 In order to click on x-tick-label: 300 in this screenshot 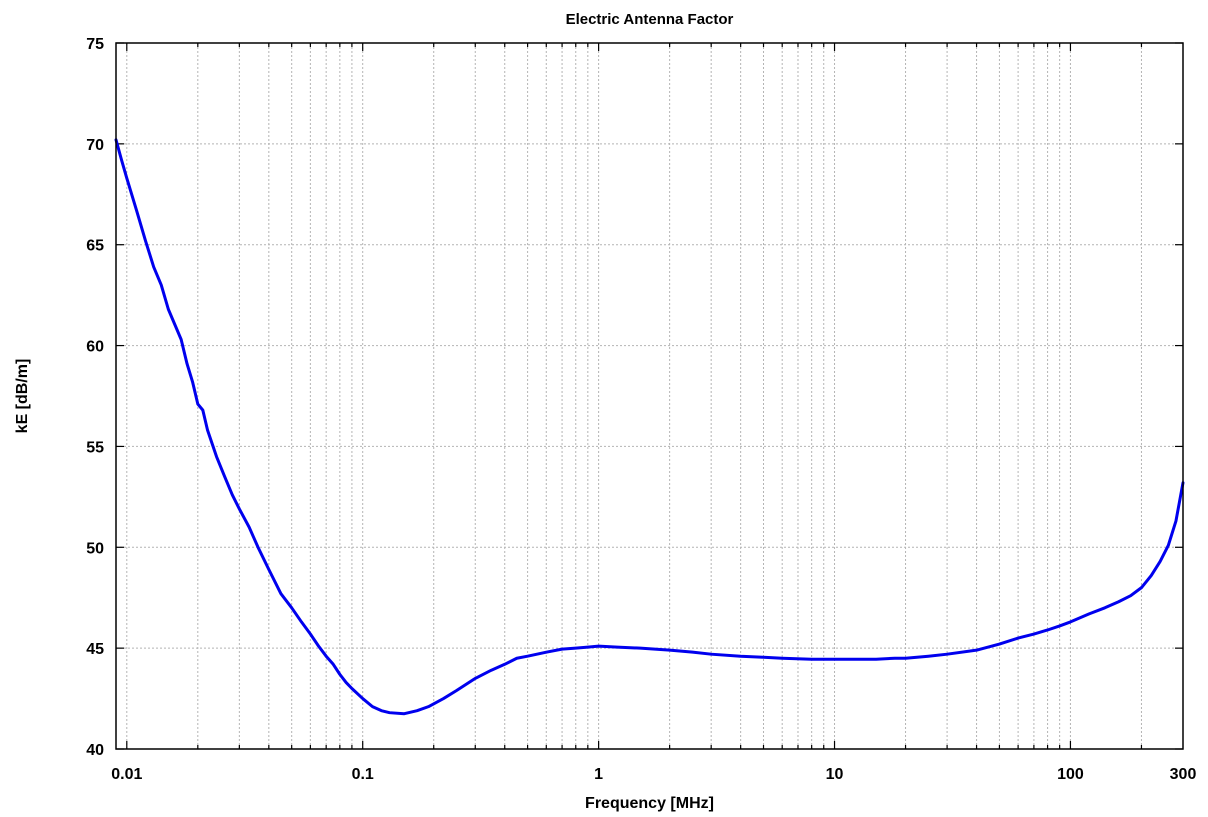, I will do `click(1183, 774)`.